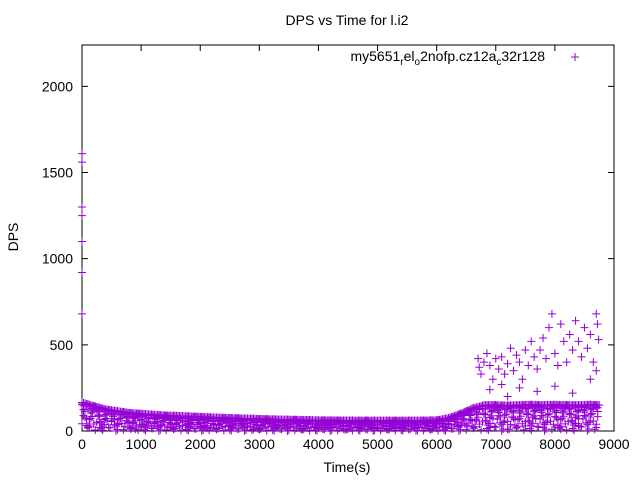 The height and width of the screenshot is (485, 640). Describe the element at coordinates (575, 57) in the screenshot. I see `legend-marker` at that location.